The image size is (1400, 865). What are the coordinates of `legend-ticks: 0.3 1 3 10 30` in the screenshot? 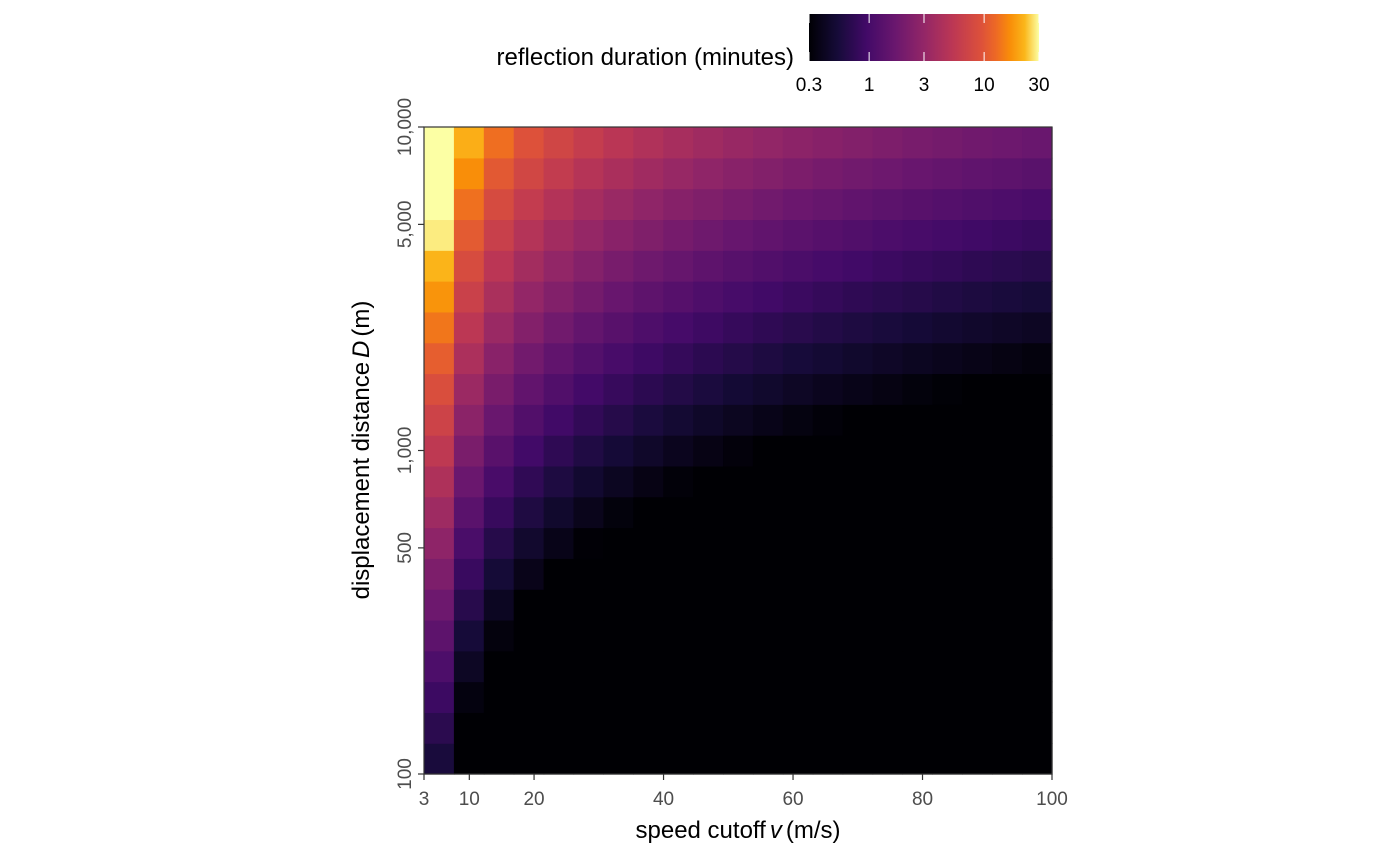 It's located at (923, 55).